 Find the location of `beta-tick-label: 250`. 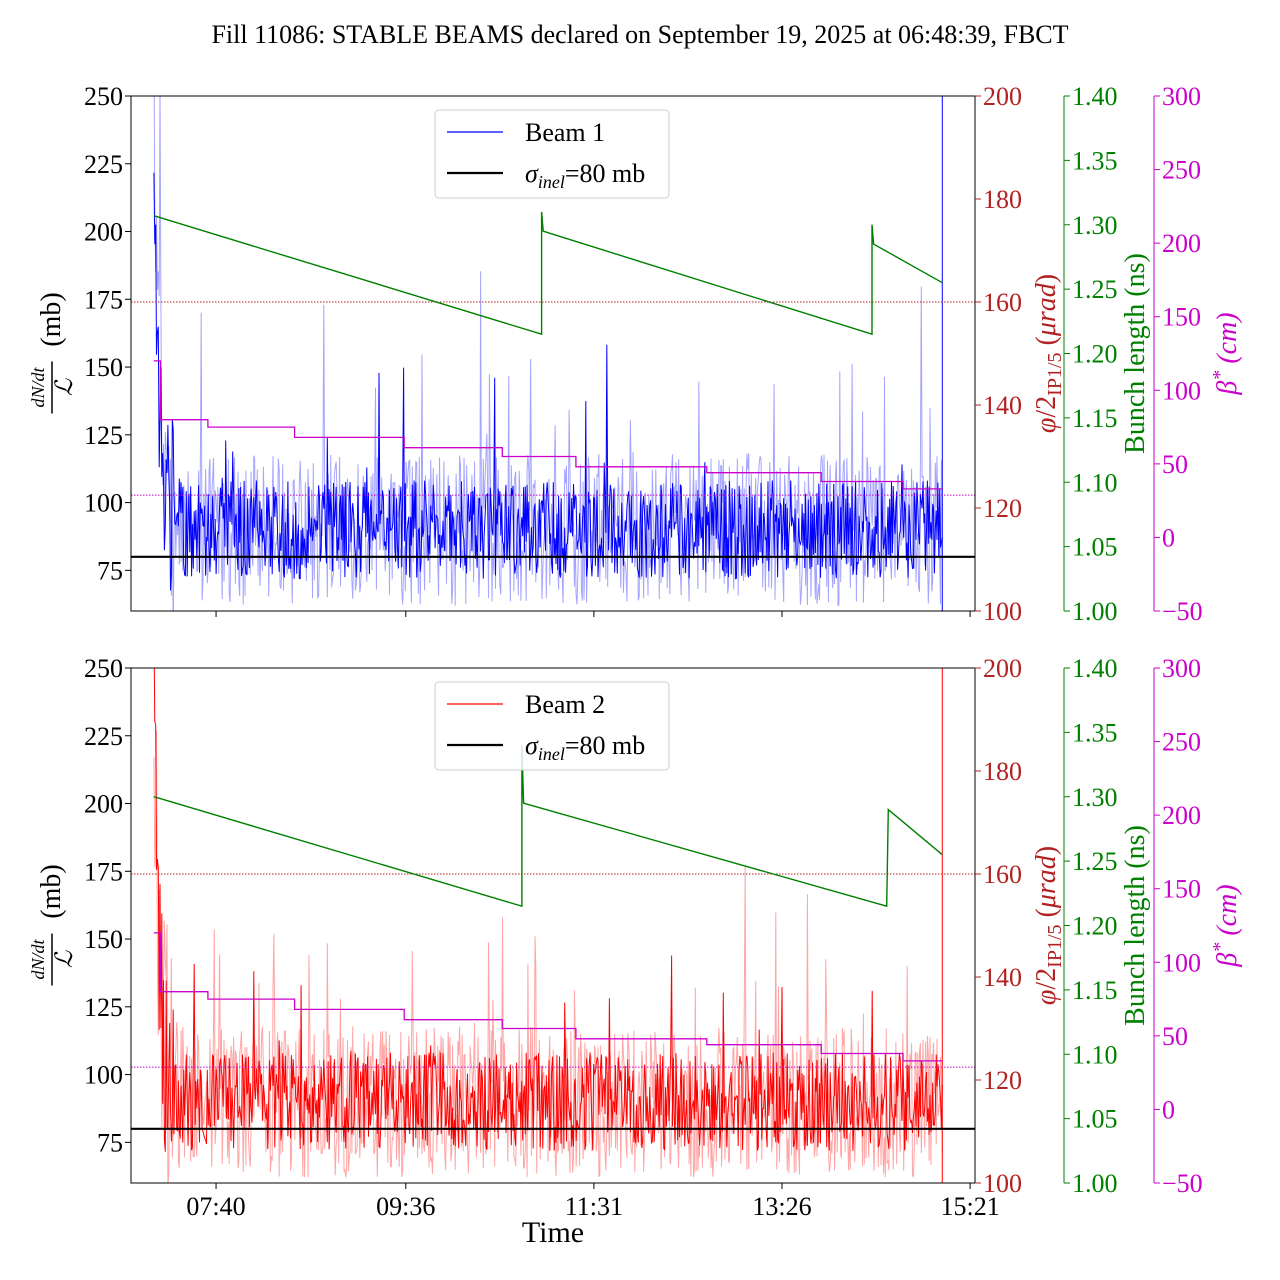

beta-tick-label: 250 is located at coordinates (1181, 170).